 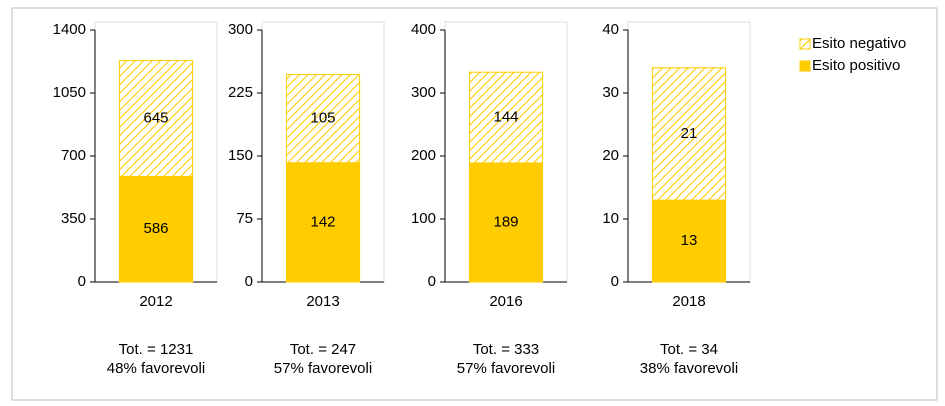 I want to click on value-label: 21, so click(x=689, y=133).